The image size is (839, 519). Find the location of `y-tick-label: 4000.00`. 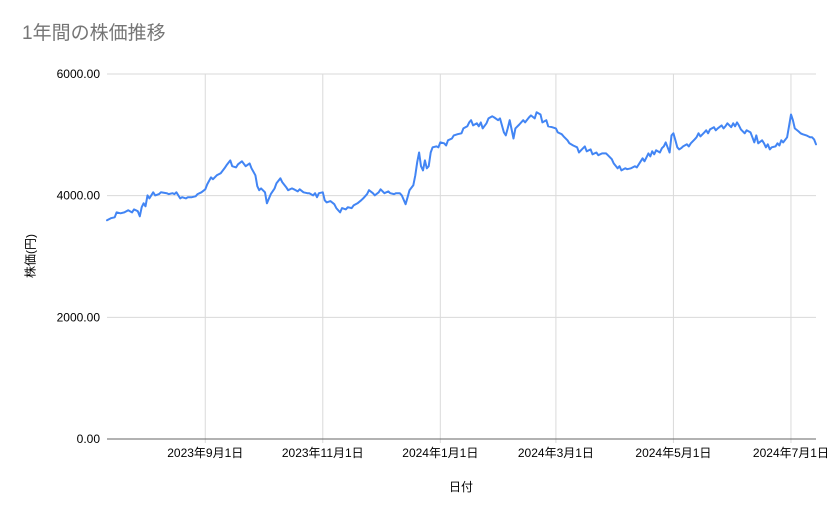

y-tick-label: 4000.00 is located at coordinates (79, 196).